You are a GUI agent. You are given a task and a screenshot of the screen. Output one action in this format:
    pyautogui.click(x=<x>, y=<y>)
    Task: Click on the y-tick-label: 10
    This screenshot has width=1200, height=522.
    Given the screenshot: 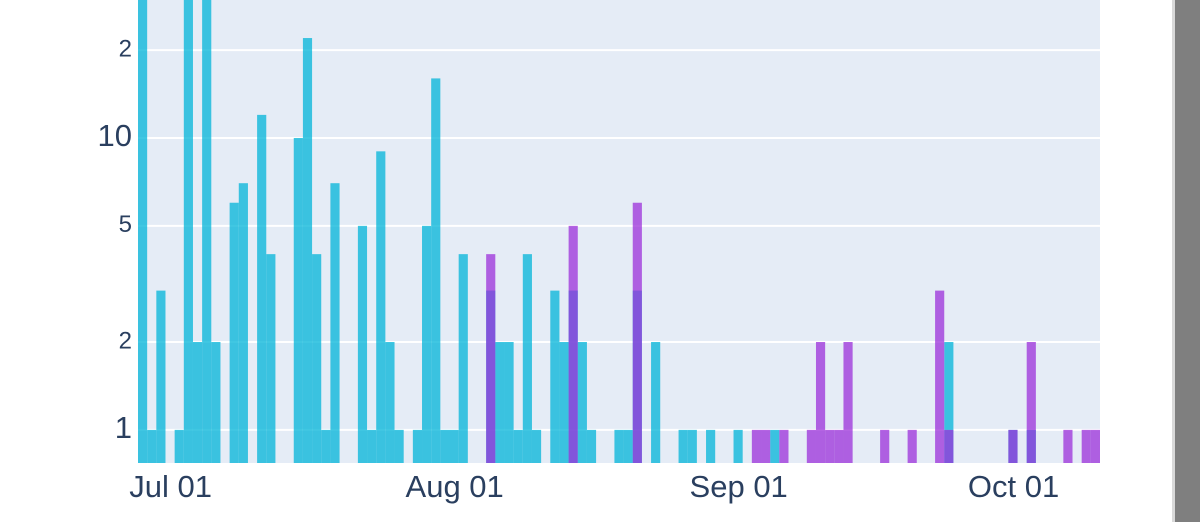 What is the action you would take?
    pyautogui.click(x=115, y=135)
    